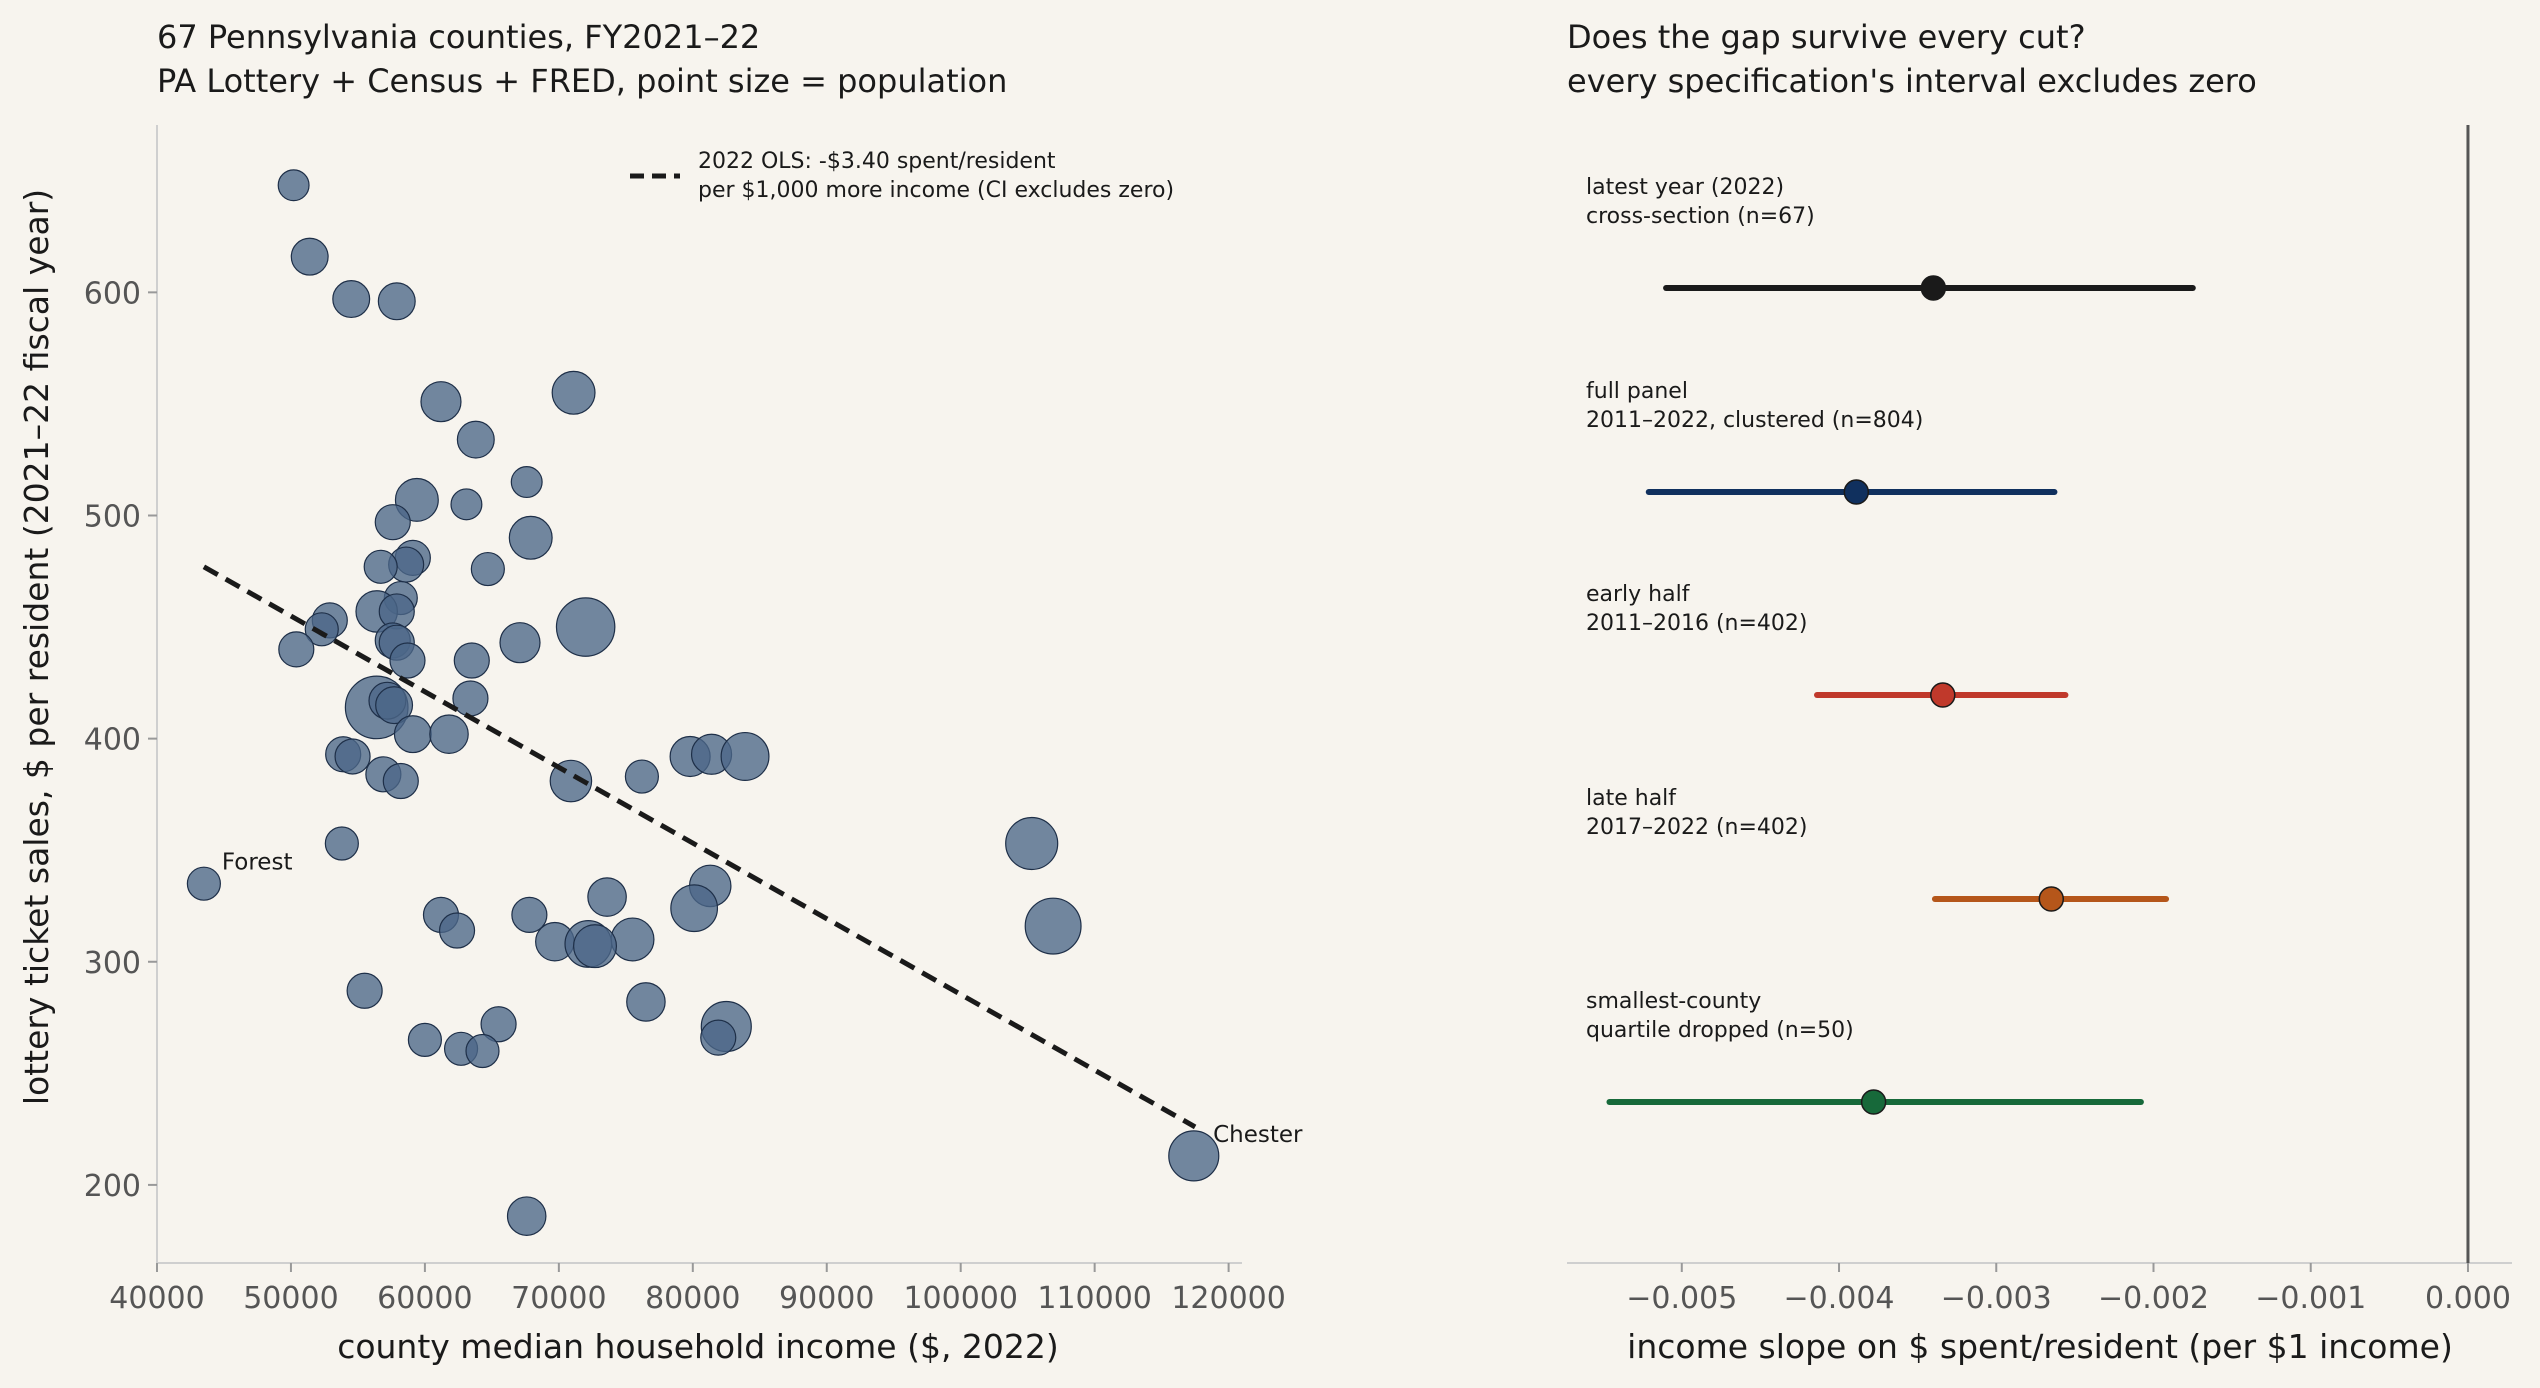  Describe the element at coordinates (112, 293) in the screenshot. I see `scatter-y-tick-label: 600` at that location.